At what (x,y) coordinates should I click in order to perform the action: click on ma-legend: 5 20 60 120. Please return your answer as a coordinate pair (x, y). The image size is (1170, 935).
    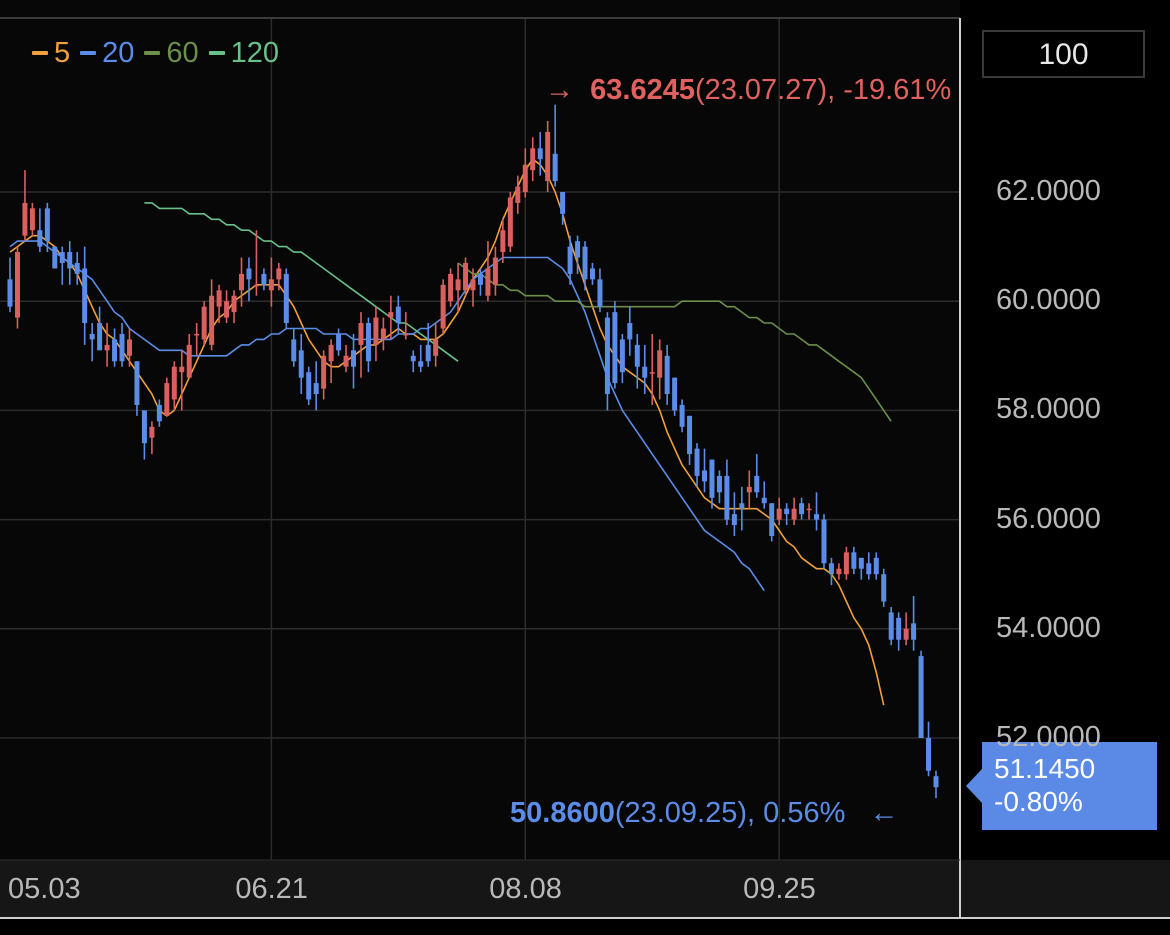
    Looking at the image, I should click on (155, 53).